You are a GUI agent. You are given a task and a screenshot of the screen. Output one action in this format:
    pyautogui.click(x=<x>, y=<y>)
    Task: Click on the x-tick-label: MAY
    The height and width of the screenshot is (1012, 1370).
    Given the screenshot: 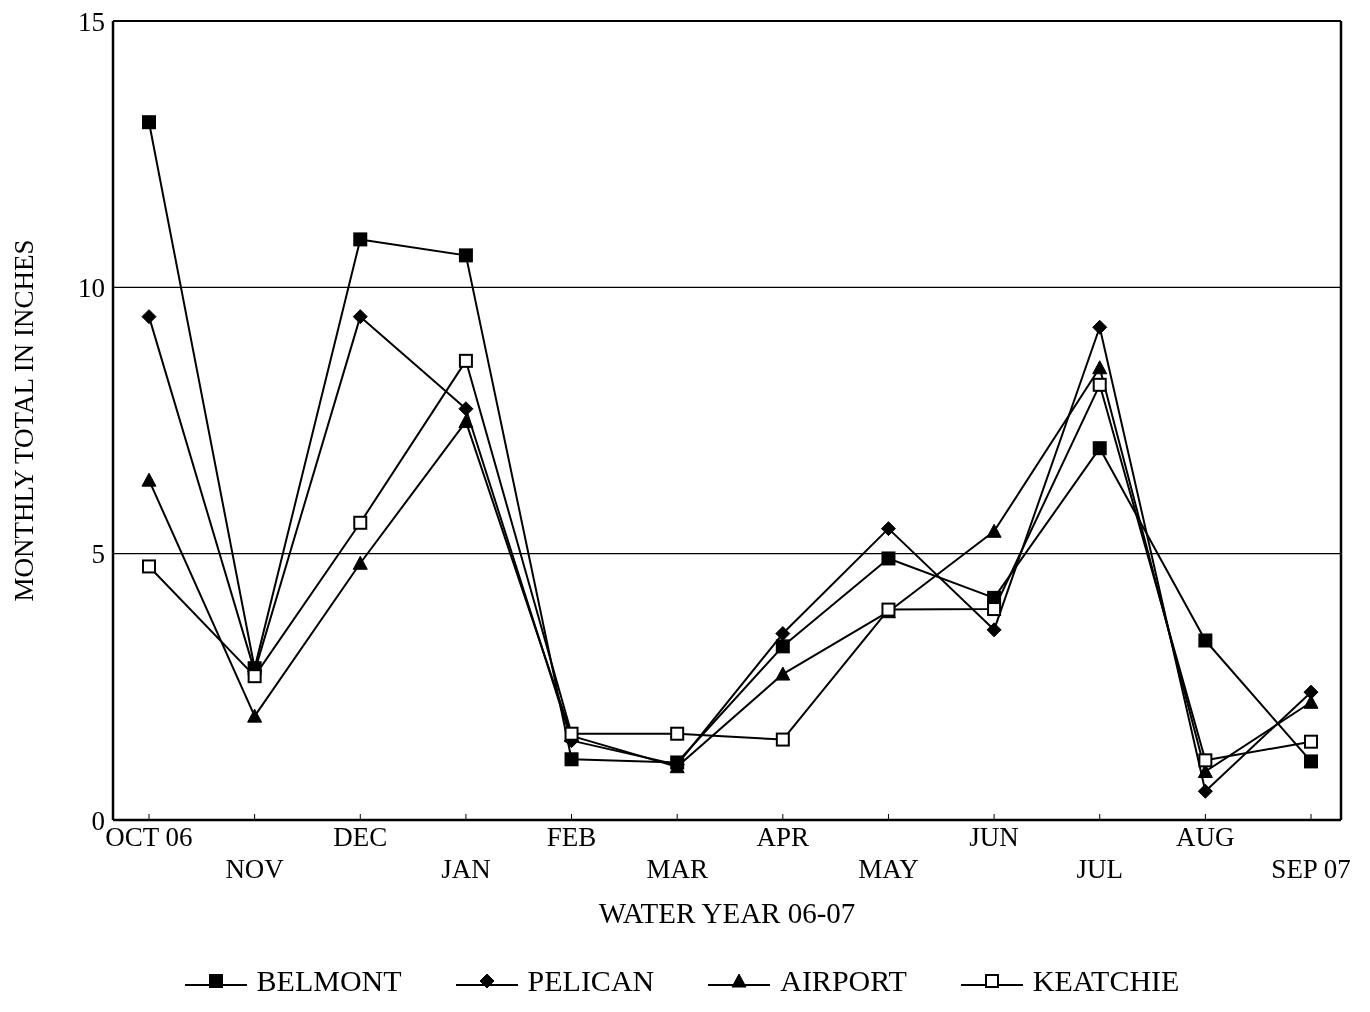 What is the action you would take?
    pyautogui.click(x=888, y=869)
    